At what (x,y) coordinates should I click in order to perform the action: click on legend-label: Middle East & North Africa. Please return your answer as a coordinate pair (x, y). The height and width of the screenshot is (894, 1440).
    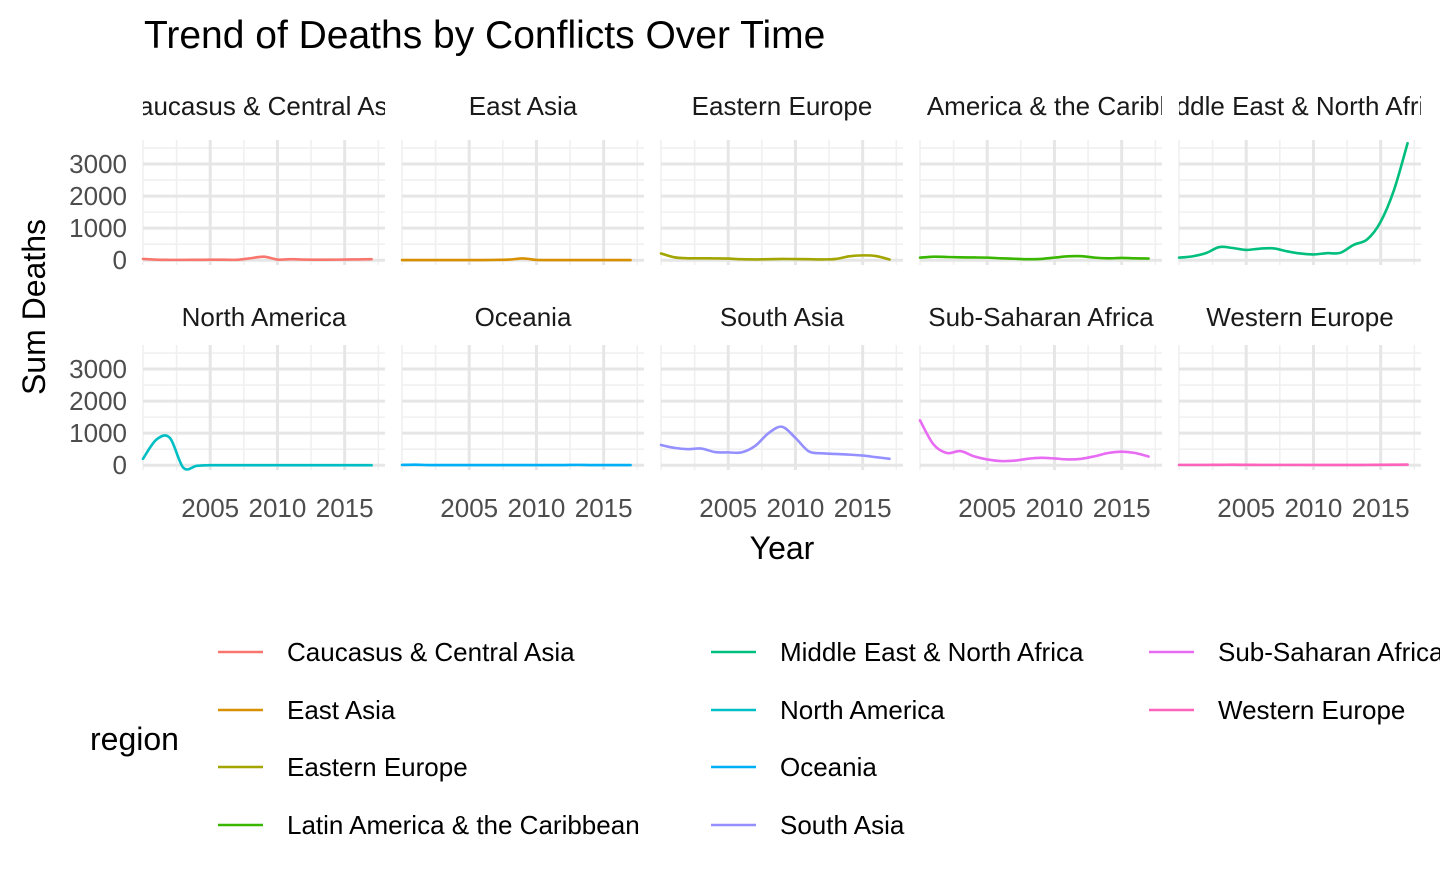
    Looking at the image, I should click on (932, 652).